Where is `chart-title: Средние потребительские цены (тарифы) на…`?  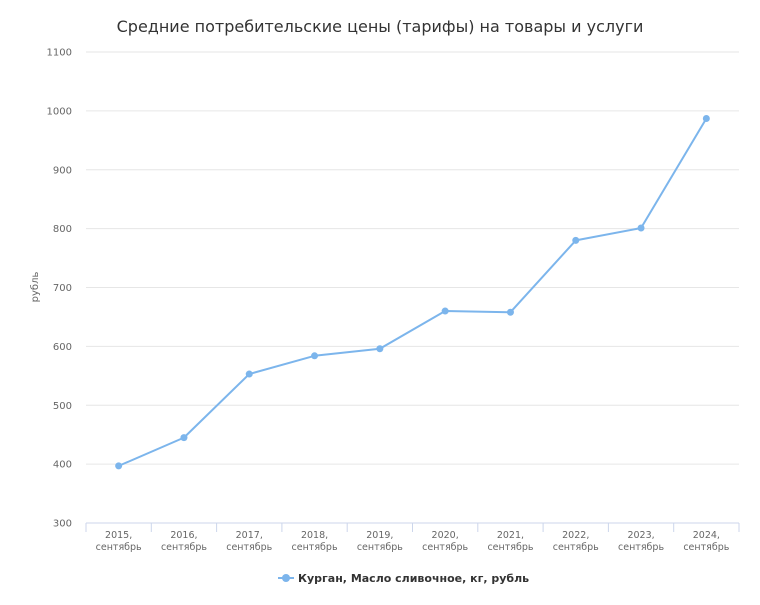 chart-title: Средние потребительские цены (тарифы) на… is located at coordinates (380, 26).